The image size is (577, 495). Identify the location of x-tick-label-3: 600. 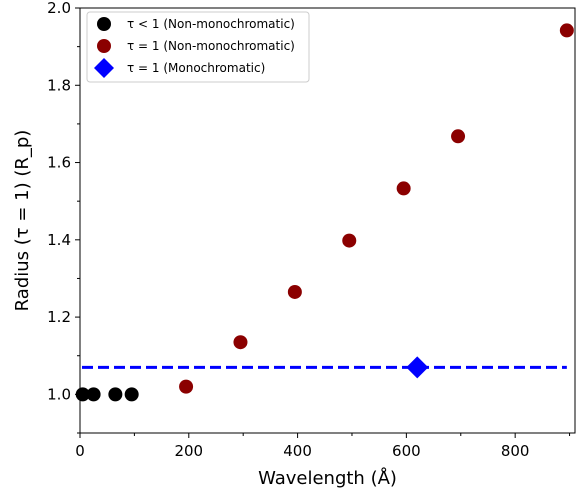
(406, 451).